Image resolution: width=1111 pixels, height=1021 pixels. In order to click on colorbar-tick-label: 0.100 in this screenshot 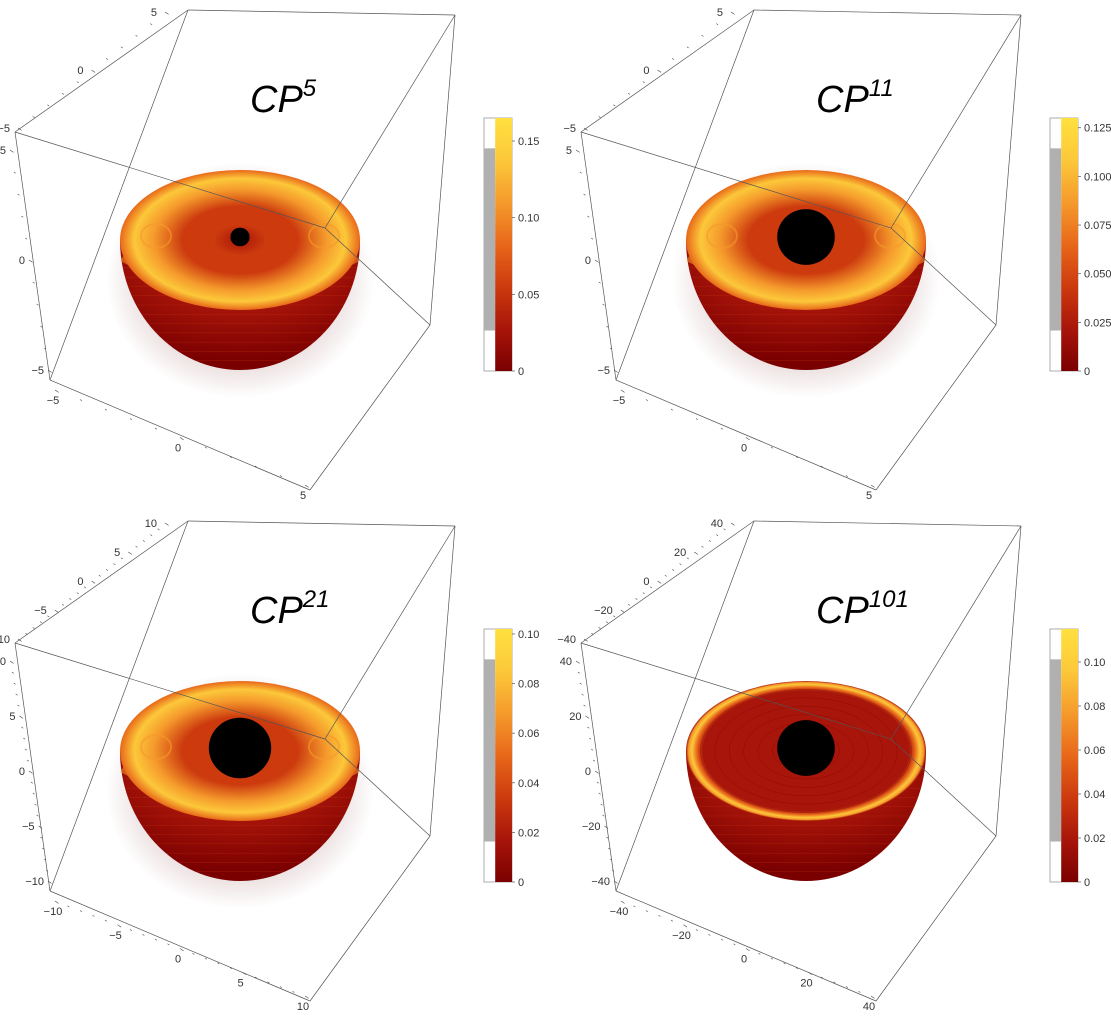, I will do `click(1097, 177)`.